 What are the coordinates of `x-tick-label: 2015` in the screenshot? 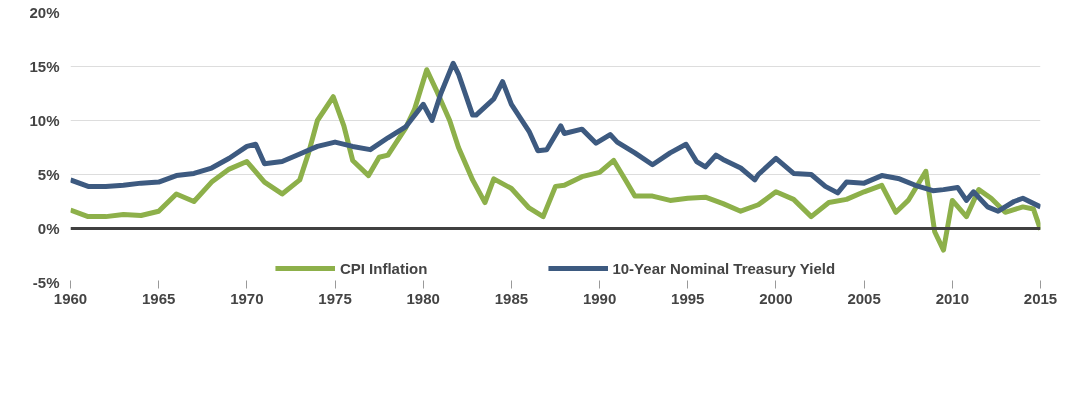 It's located at (1040, 298).